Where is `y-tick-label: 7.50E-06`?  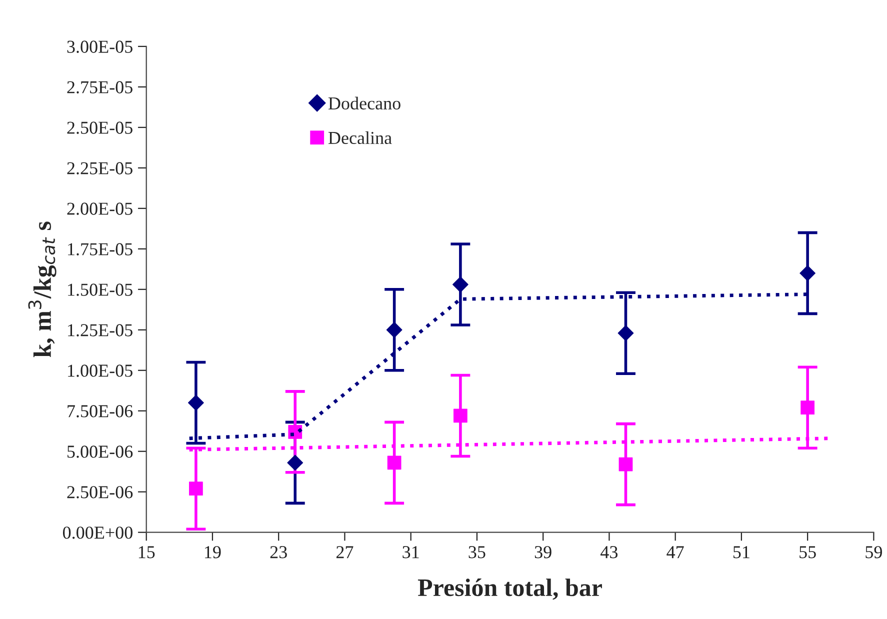
y-tick-label: 7.50E-06 is located at coordinates (100, 411).